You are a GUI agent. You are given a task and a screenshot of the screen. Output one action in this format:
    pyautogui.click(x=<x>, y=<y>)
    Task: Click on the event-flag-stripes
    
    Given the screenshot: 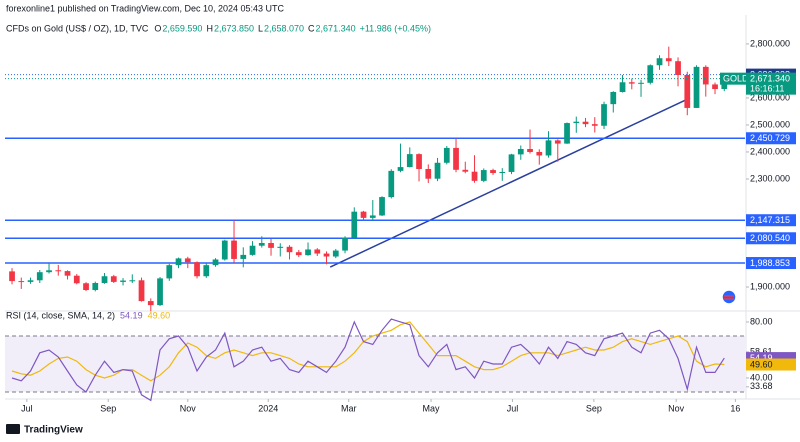 What is the action you would take?
    pyautogui.click(x=729, y=297)
    